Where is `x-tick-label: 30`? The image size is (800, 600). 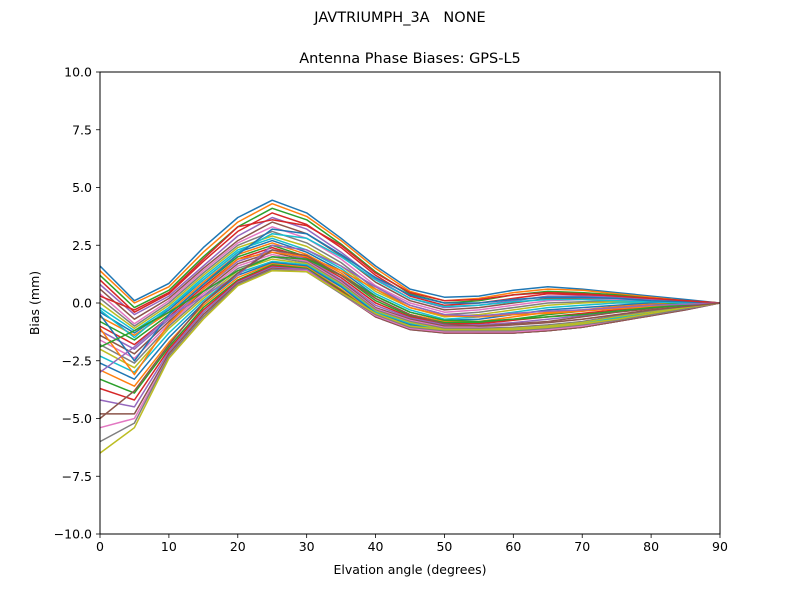
x-tick-label: 30 is located at coordinates (307, 546).